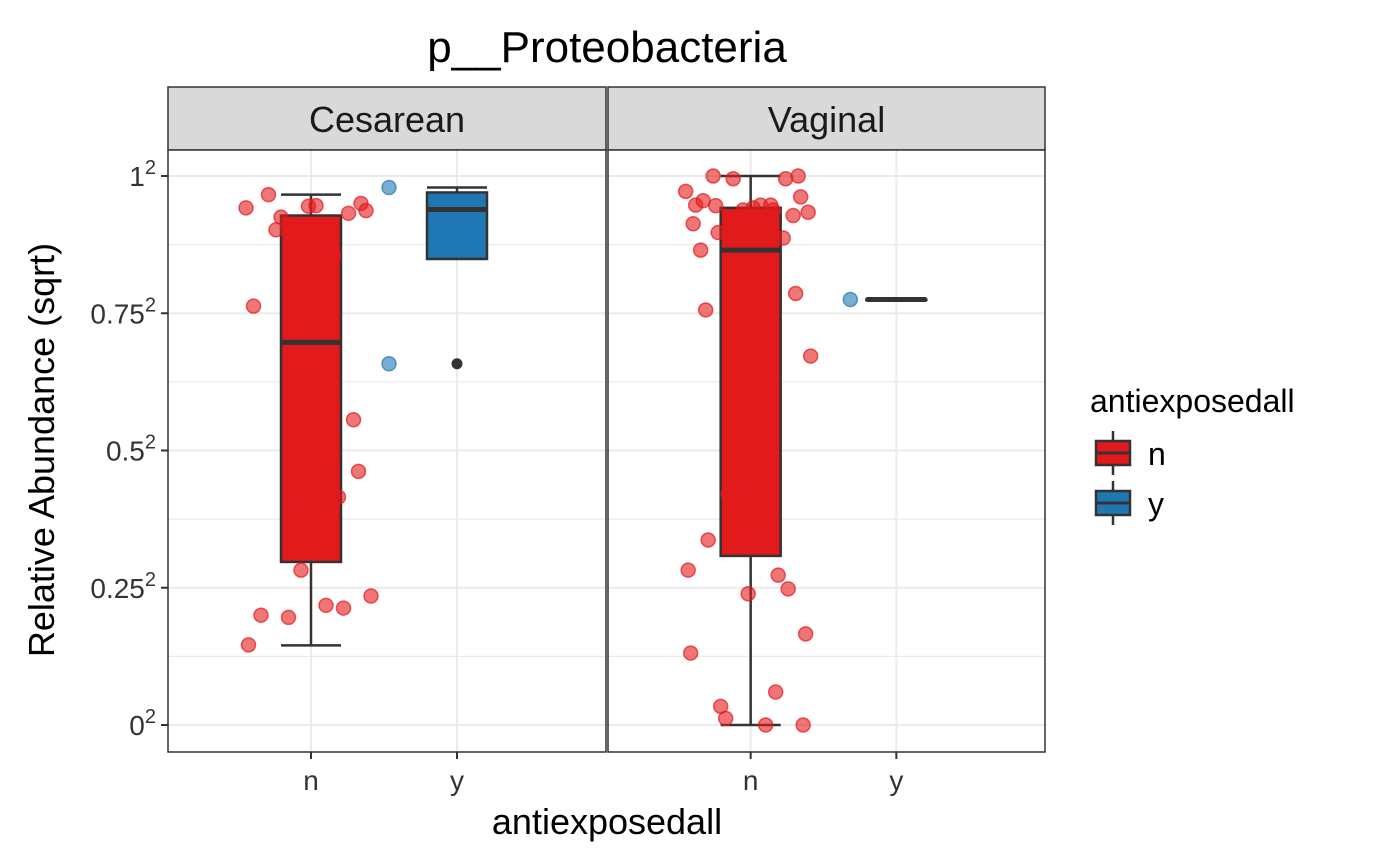  What do you see at coordinates (123, 311) in the screenshot?
I see `y-tick-label: 0.752` at bounding box center [123, 311].